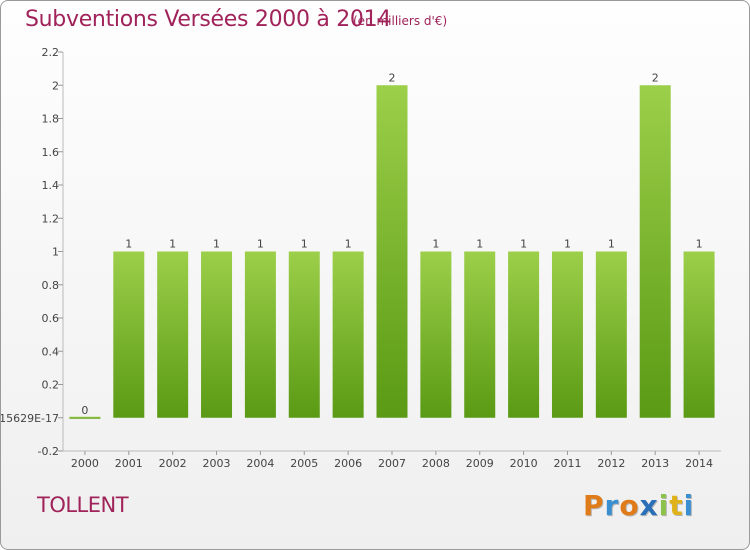  Describe the element at coordinates (699, 334) in the screenshot. I see `bar-2014` at that location.